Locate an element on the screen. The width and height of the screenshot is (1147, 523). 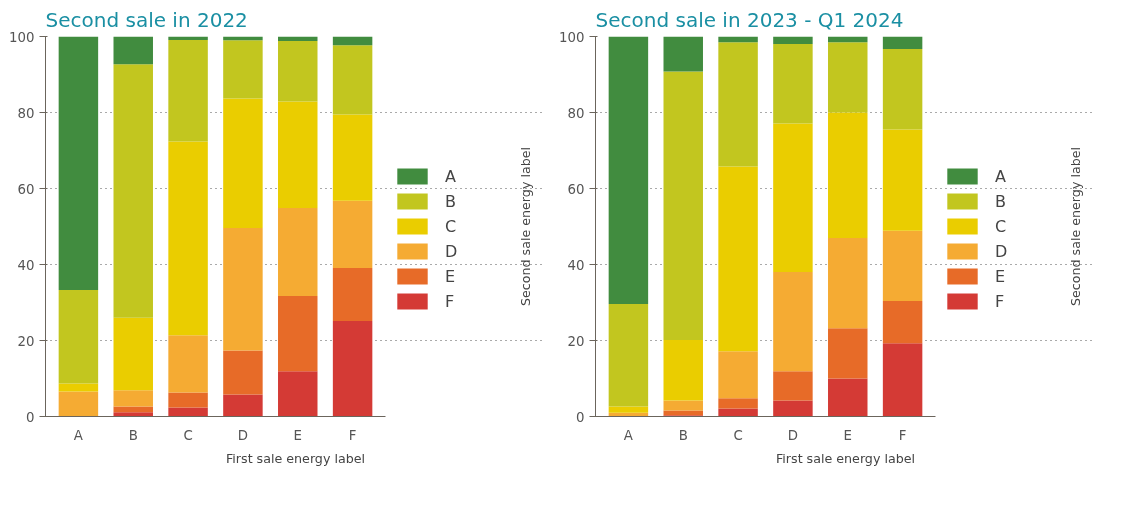
chart-title: Second sale in 2022 is located at coordinates (146, 19).